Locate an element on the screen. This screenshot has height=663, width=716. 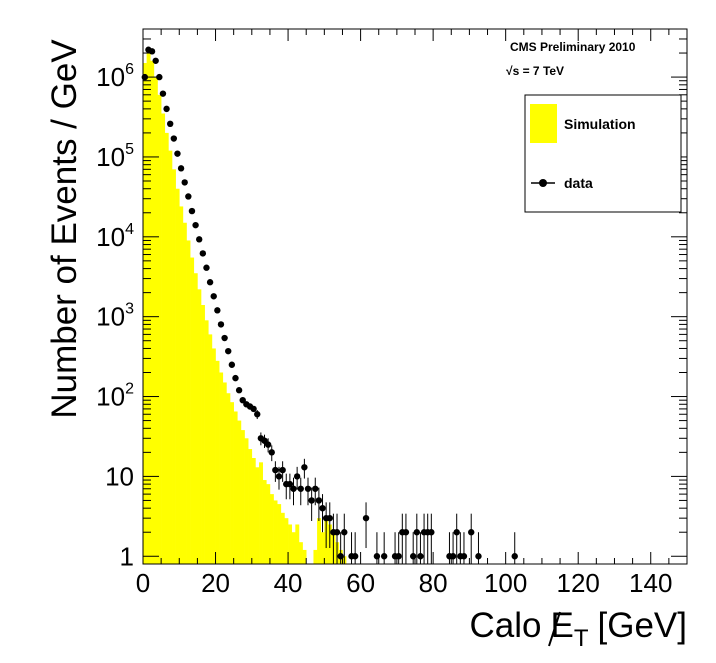
x-axis-title-prefix: Calo is located at coordinates (506, 625).